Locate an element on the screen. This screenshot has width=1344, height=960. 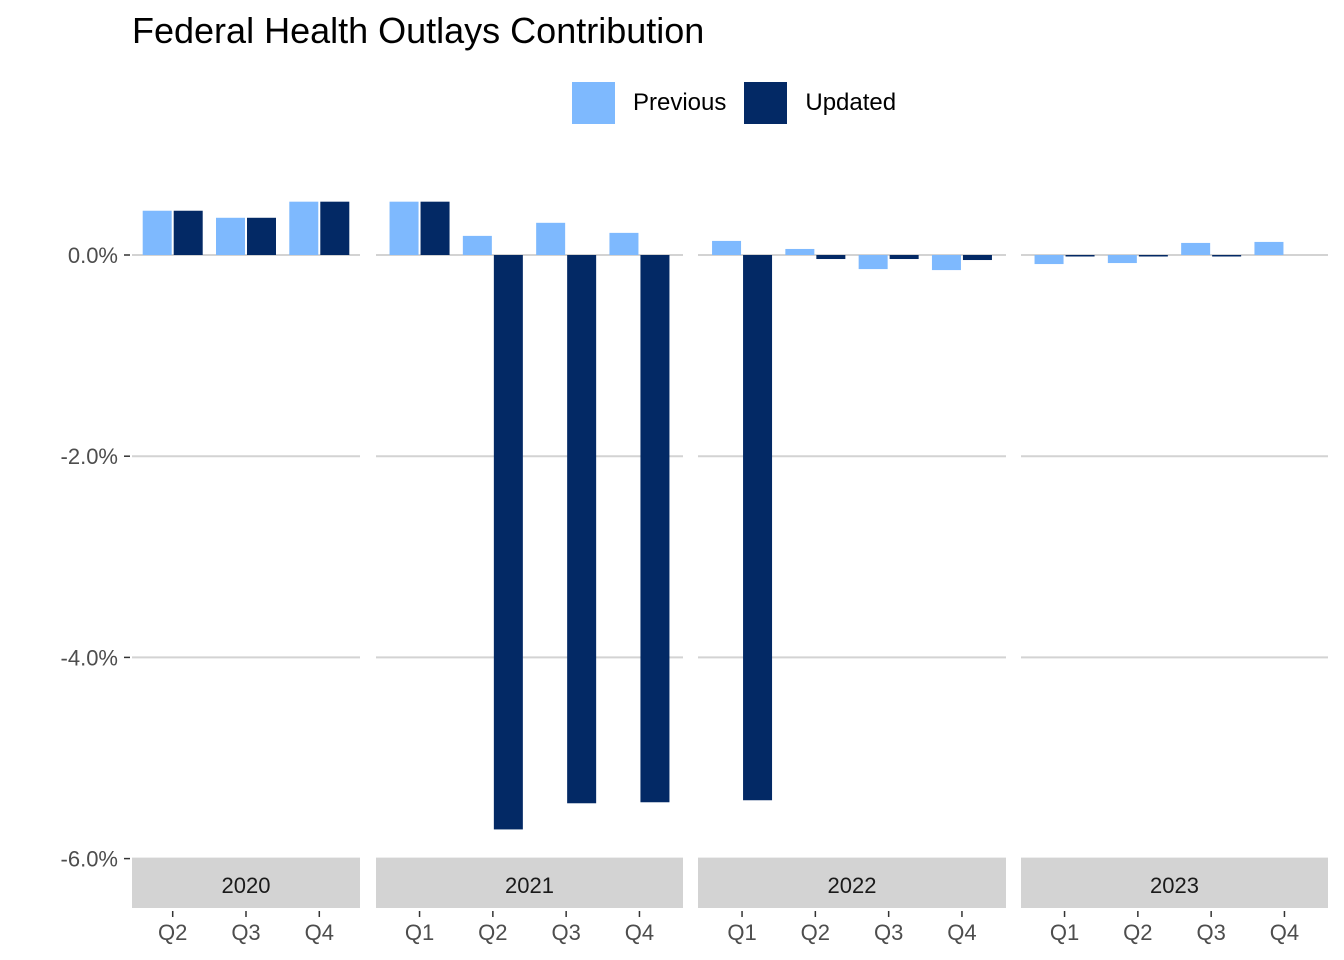
bar-previous-2022-q4 is located at coordinates (946, 263).